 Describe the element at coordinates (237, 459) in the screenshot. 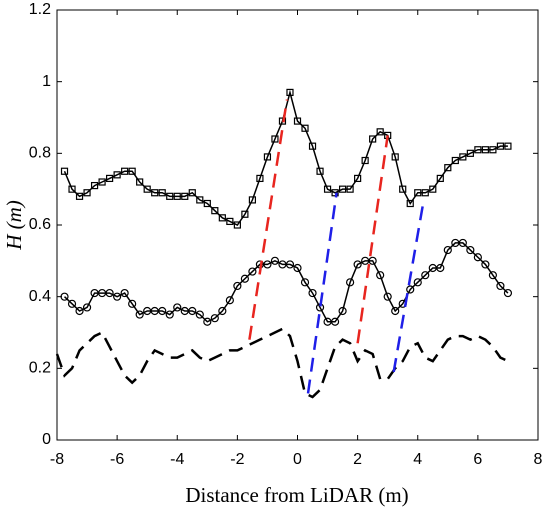

I see `x-tick-label: -2` at that location.